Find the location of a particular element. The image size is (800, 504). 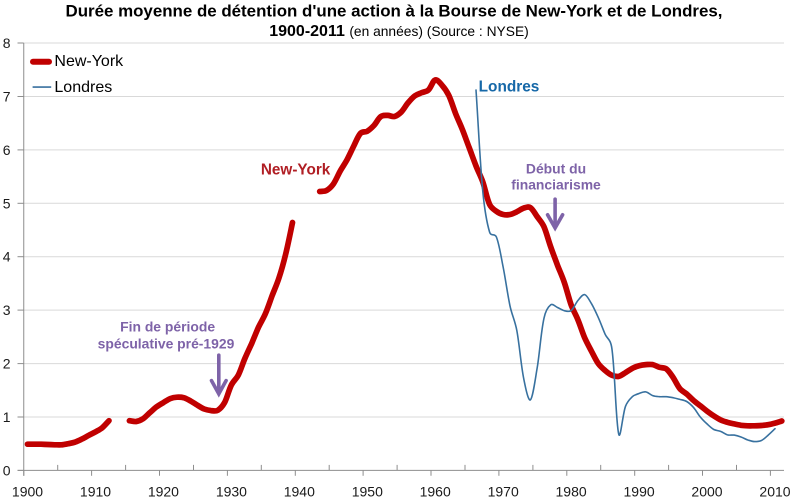

svg-text: 1940 is located at coordinates (299, 492).